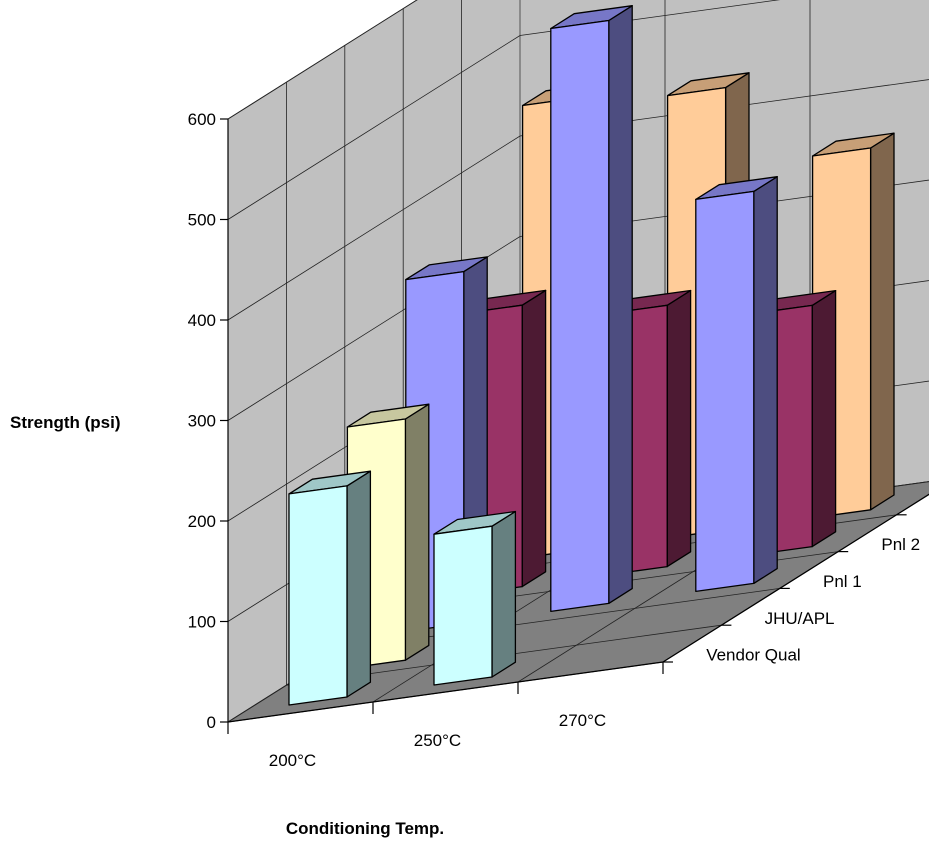 Image resolution: width=929 pixels, height=849 pixels. I want to click on y-tick-label: 100, so click(202, 622).